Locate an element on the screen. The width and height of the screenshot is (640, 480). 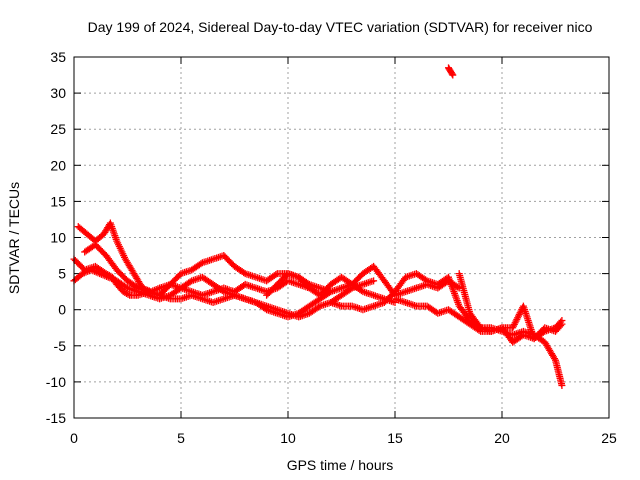
x-tick-label: 15 is located at coordinates (395, 438).